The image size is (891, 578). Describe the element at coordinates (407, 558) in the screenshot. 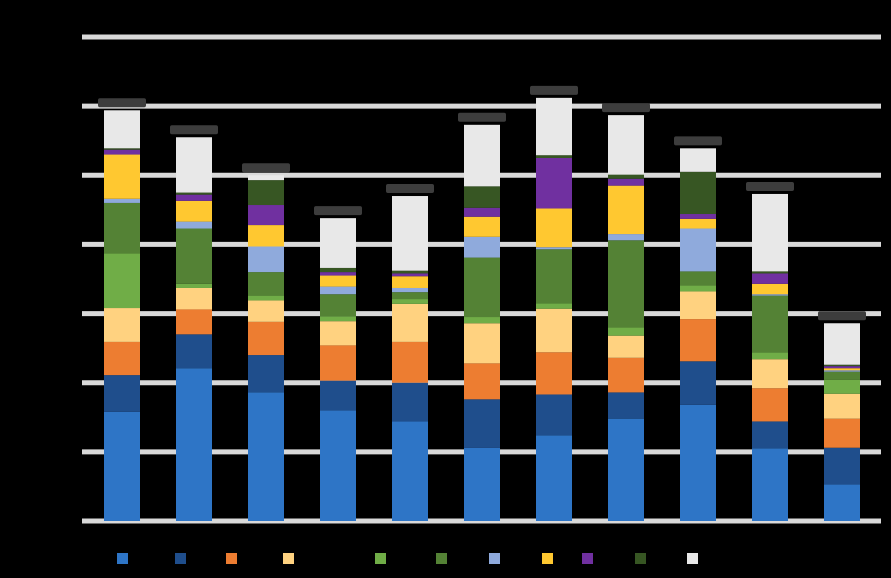

I see `legend` at that location.